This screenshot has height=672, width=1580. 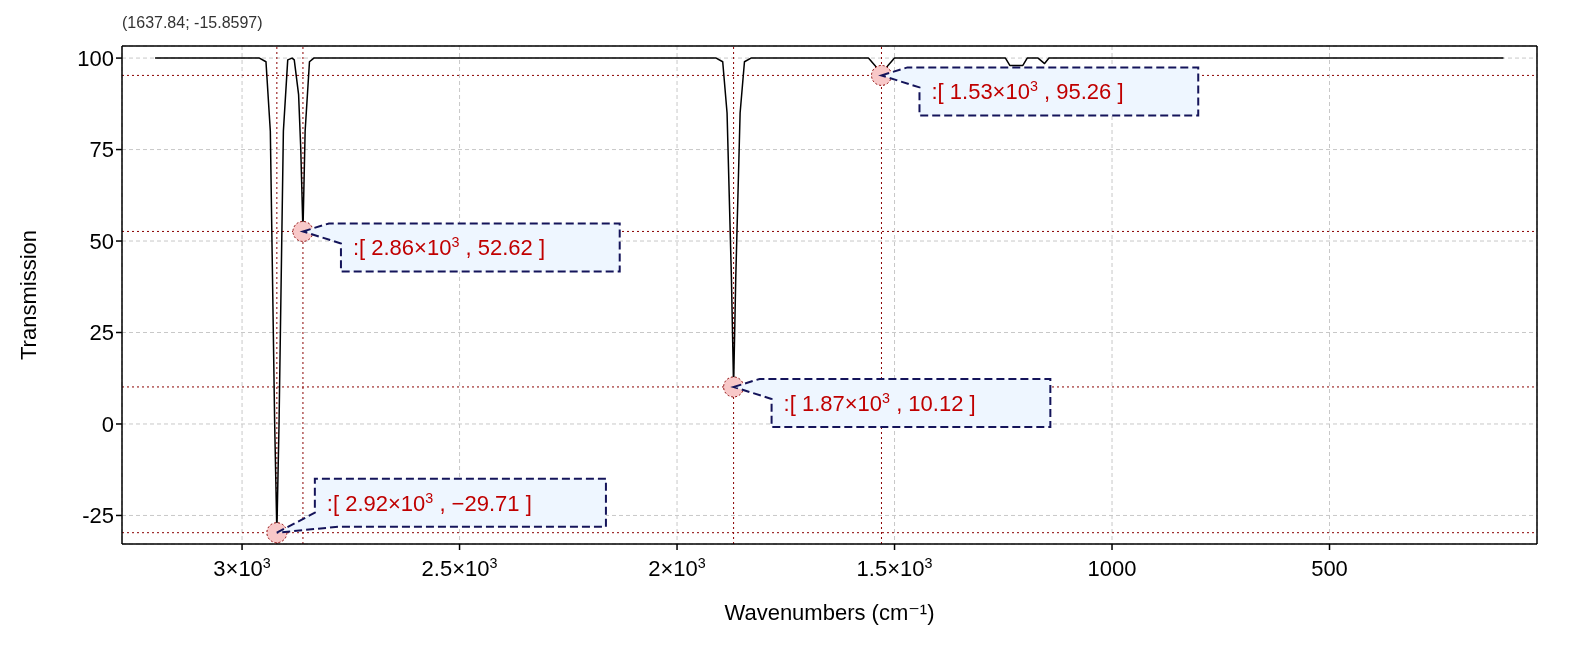 I want to click on y-tick-label: 50, so click(x=101, y=241).